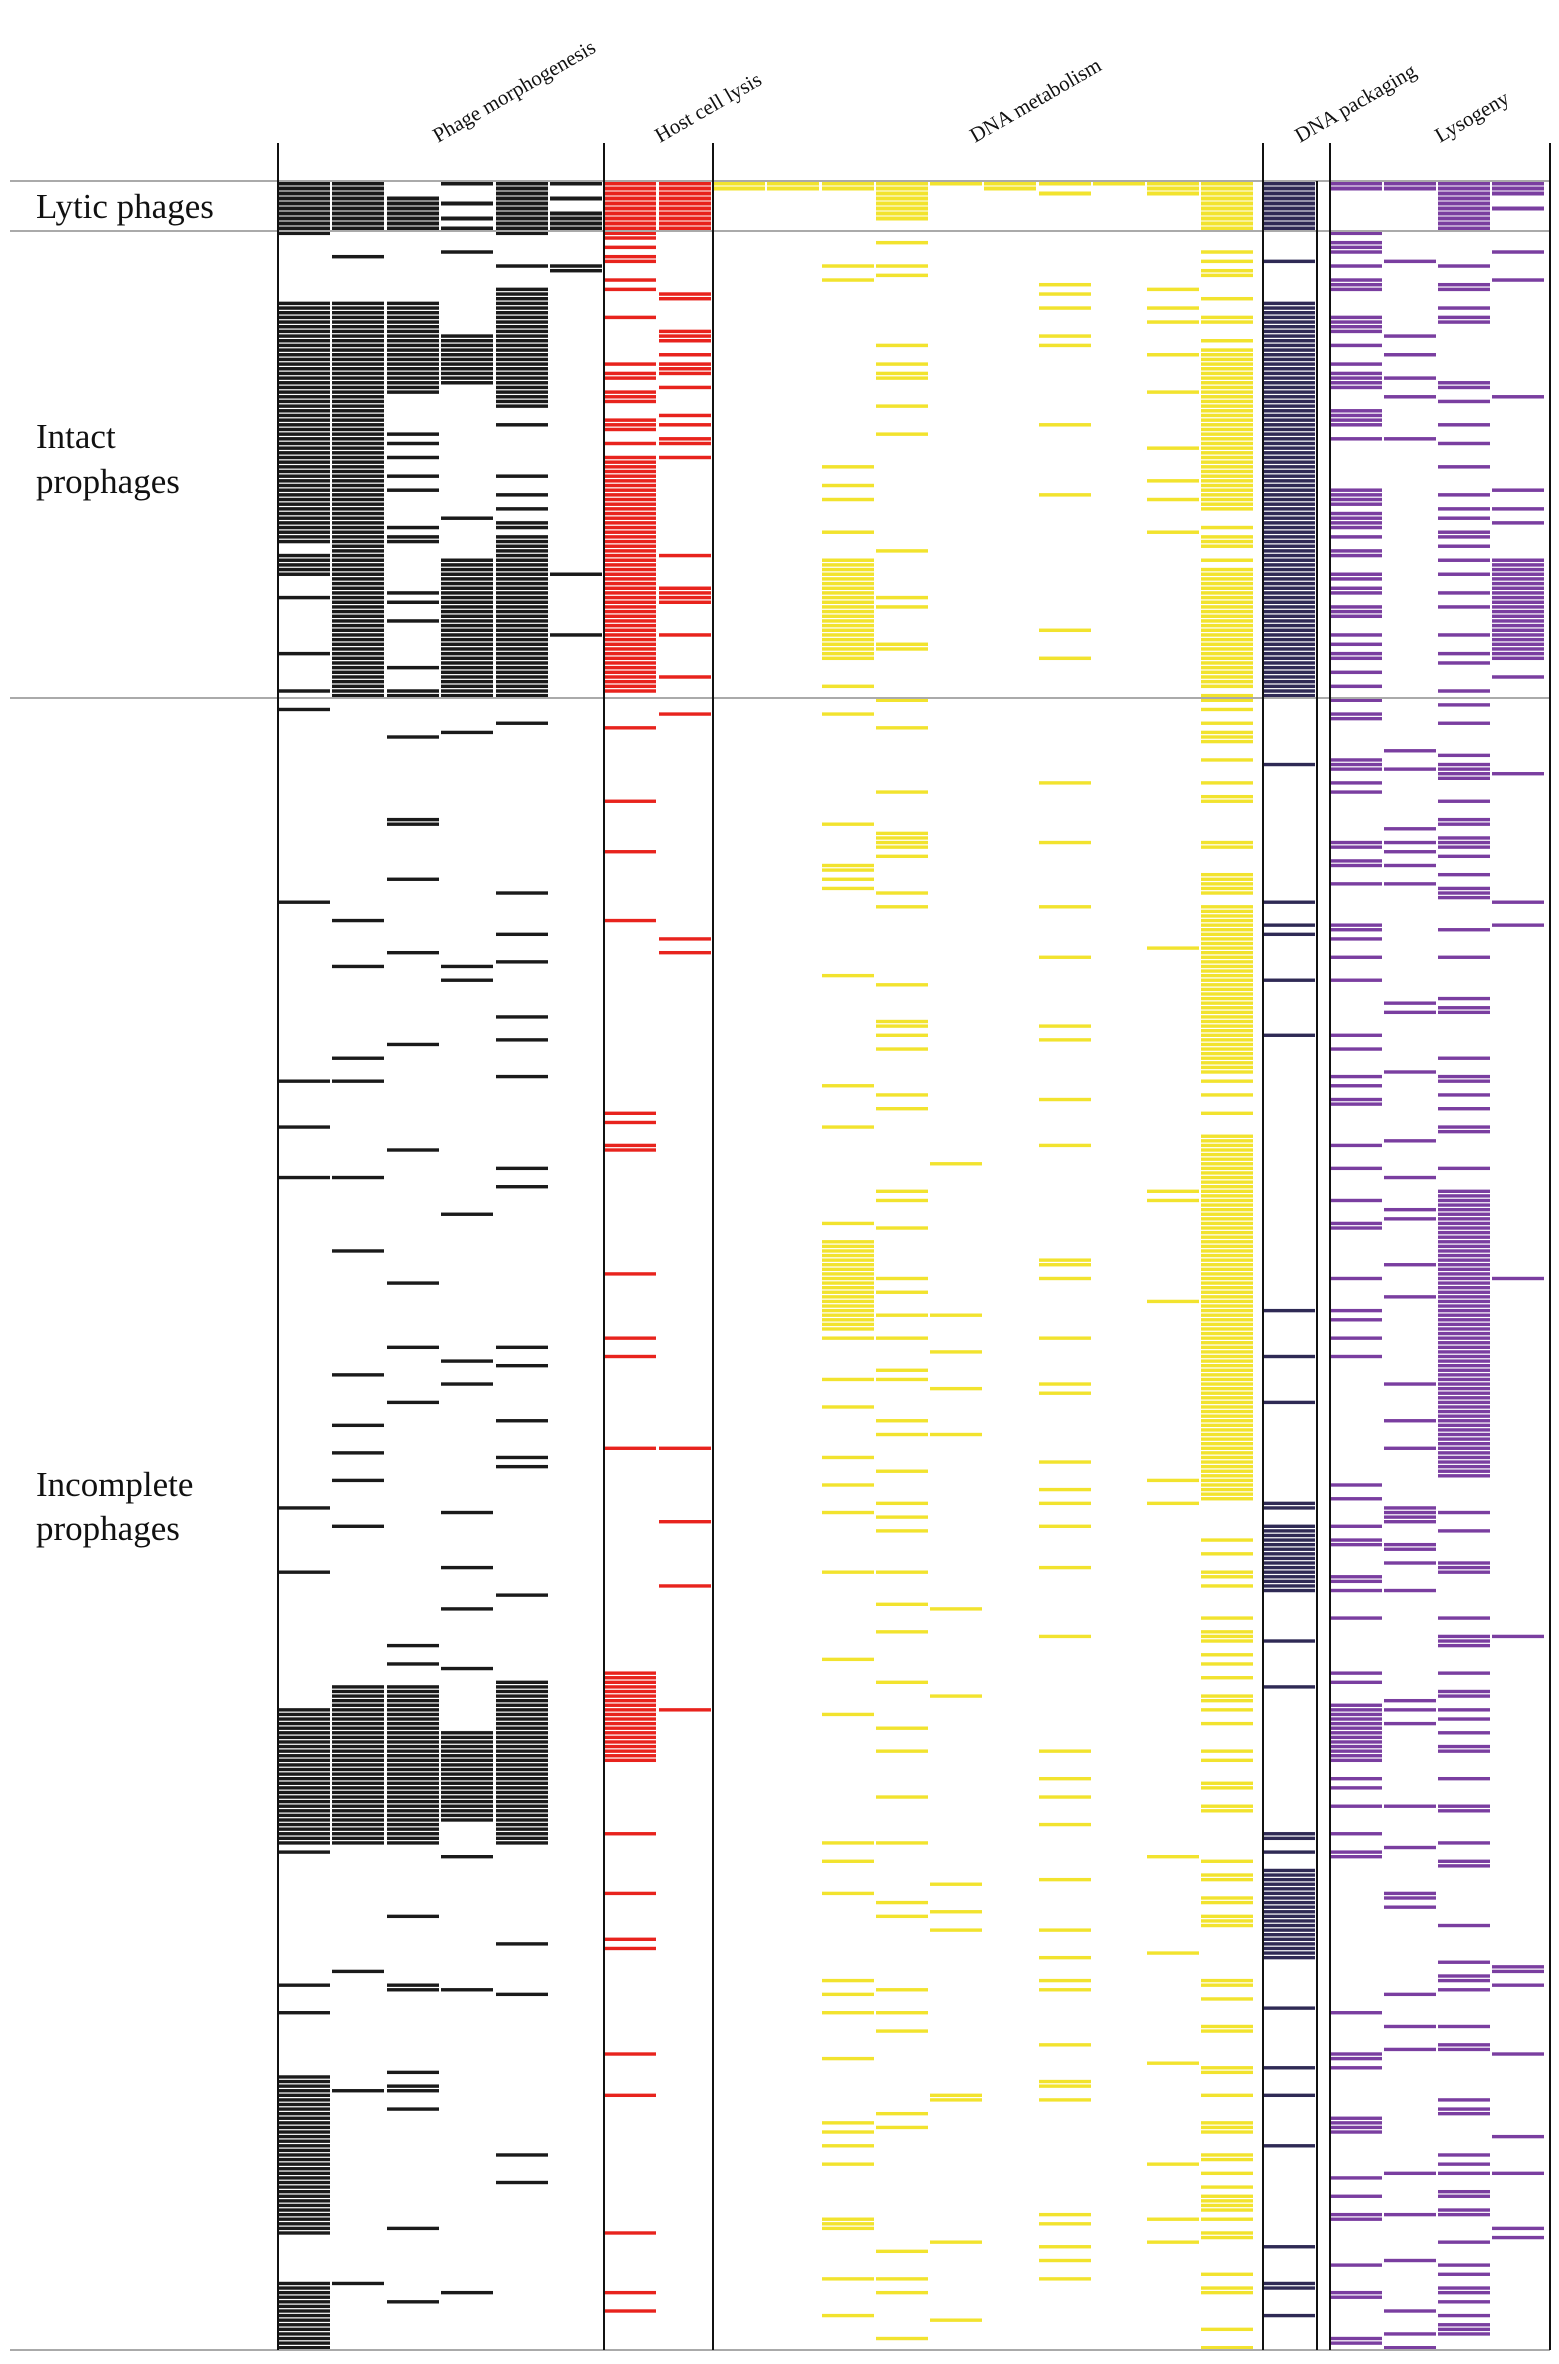 The height and width of the screenshot is (2364, 1559). Describe the element at coordinates (125, 206) in the screenshot. I see `row-label-lytic: Lytic phages` at that location.